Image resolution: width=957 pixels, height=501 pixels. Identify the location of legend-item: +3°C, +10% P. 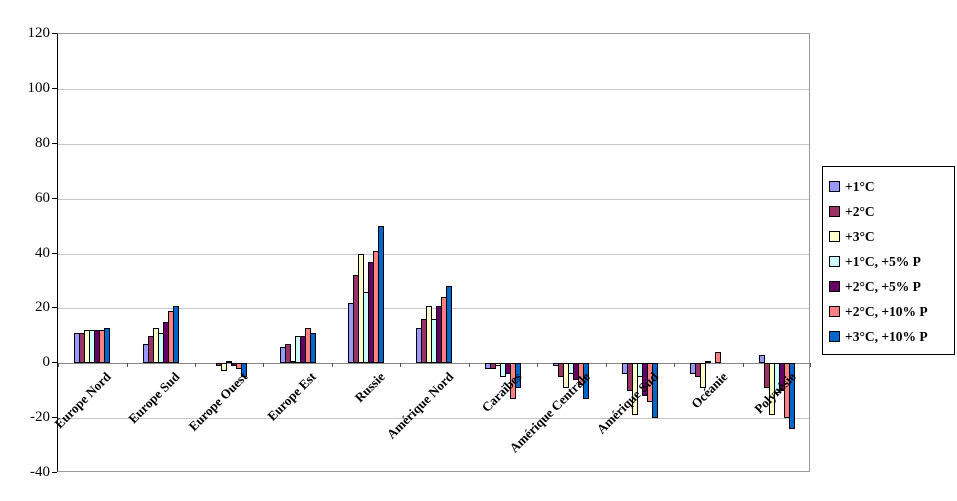
(889, 336).